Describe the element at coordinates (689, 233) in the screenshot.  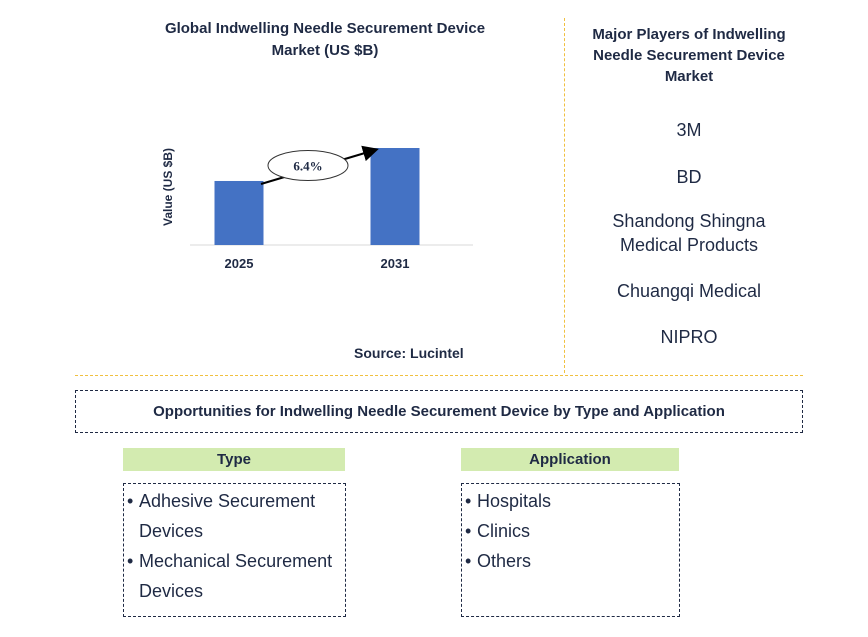
I see `player-shandong-shingna: Shandong Shingna Medical Products` at that location.